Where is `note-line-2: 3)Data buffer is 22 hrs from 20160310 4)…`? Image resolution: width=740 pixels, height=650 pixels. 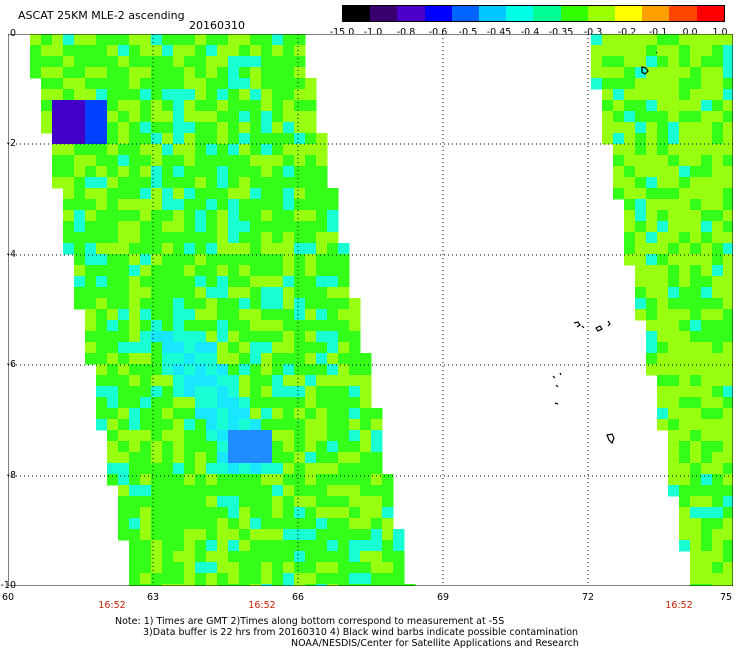
note-line-2: 3)Data buffer is 22 hrs from 20160310 4)… is located at coordinates (361, 632).